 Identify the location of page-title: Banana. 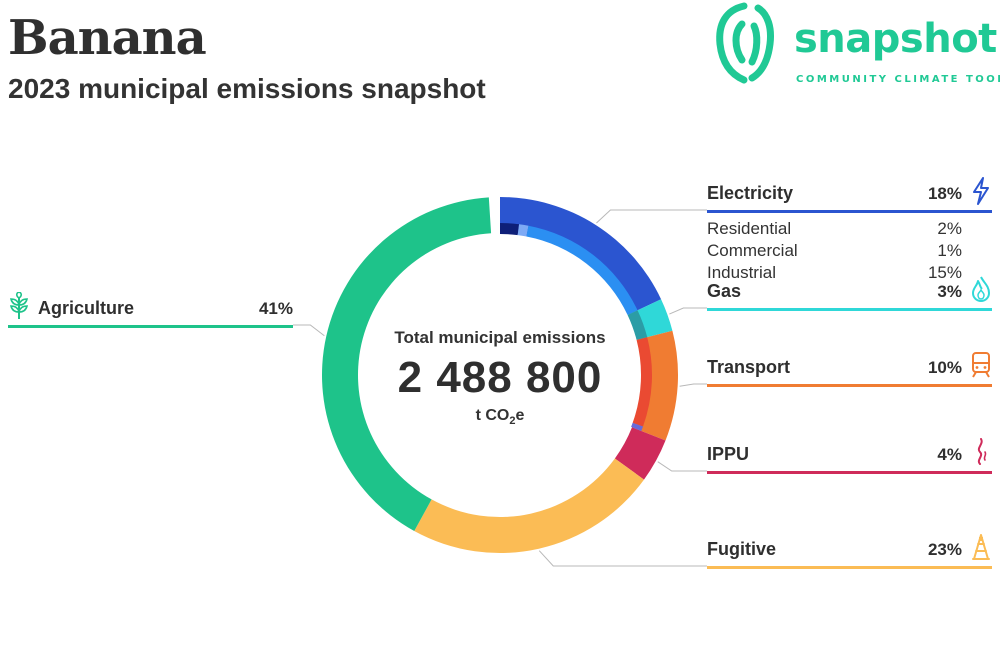
(107, 38).